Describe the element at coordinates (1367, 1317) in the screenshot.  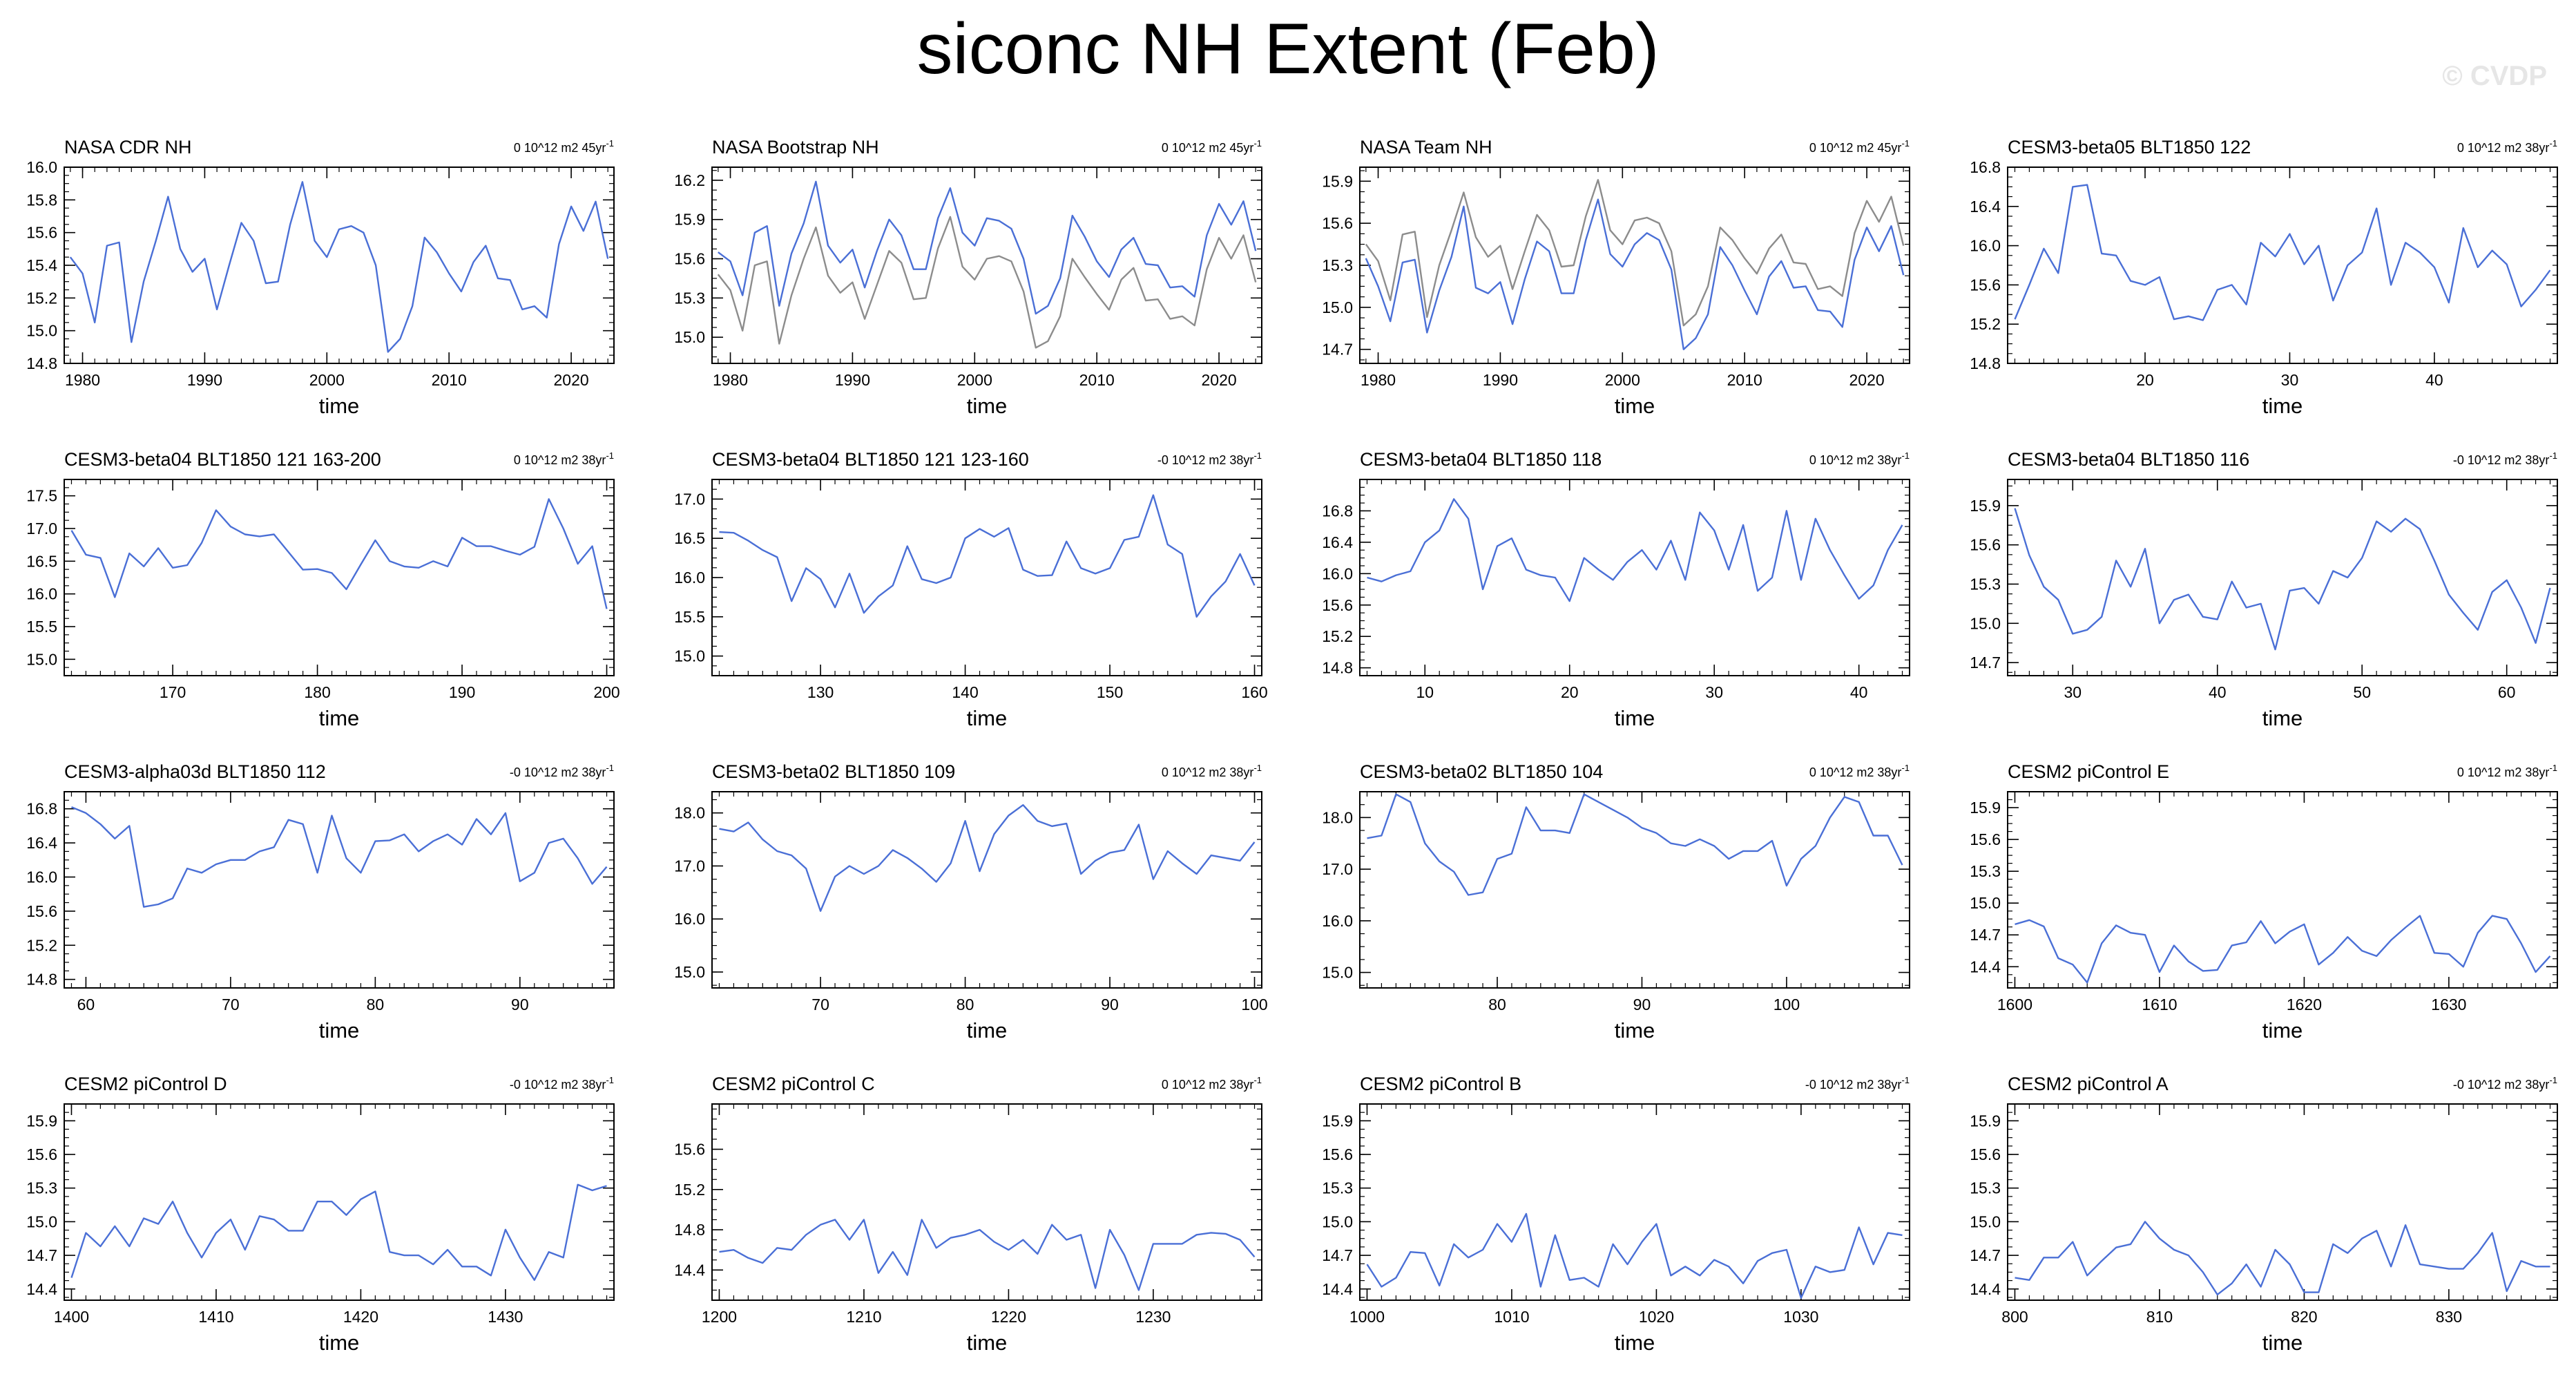
I see `x-tick-label: 1000` at that location.